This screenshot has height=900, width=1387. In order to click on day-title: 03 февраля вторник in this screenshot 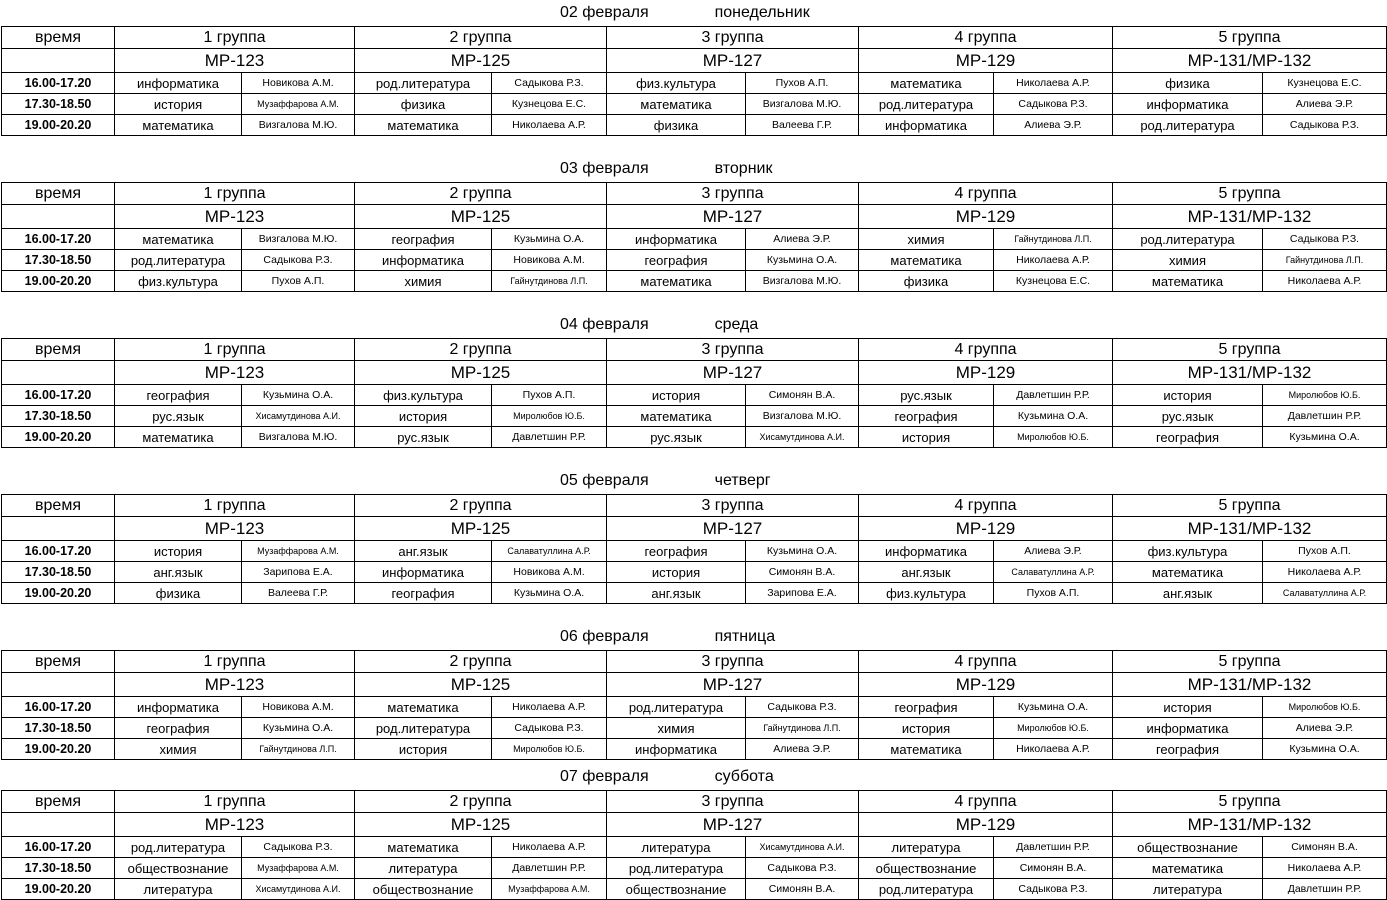, I will do `click(693, 169)`.